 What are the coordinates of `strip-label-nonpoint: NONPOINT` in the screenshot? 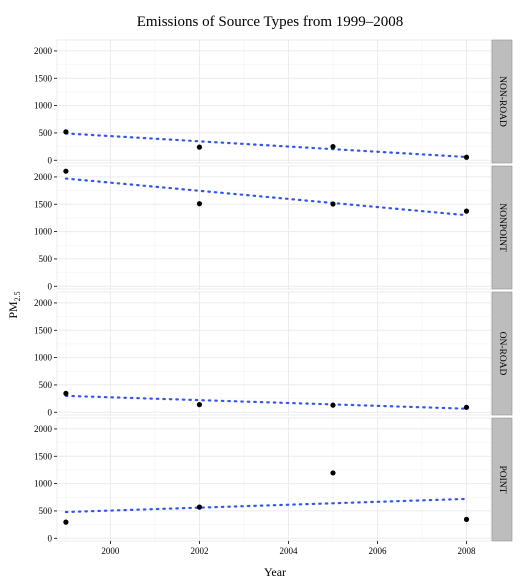 It's located at (502, 227).